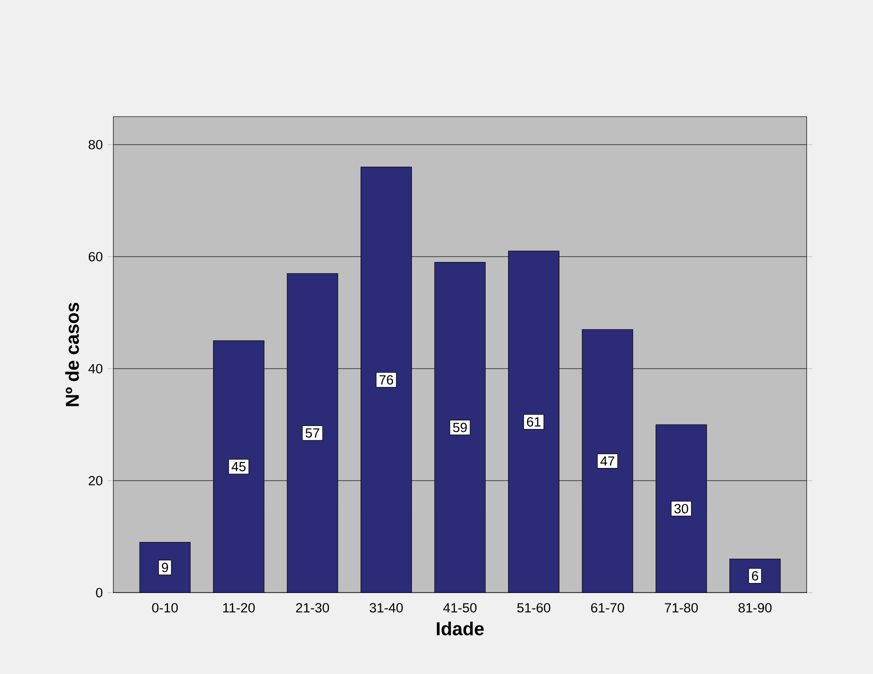  What do you see at coordinates (755, 608) in the screenshot?
I see `x-tick-label: 81-90` at bounding box center [755, 608].